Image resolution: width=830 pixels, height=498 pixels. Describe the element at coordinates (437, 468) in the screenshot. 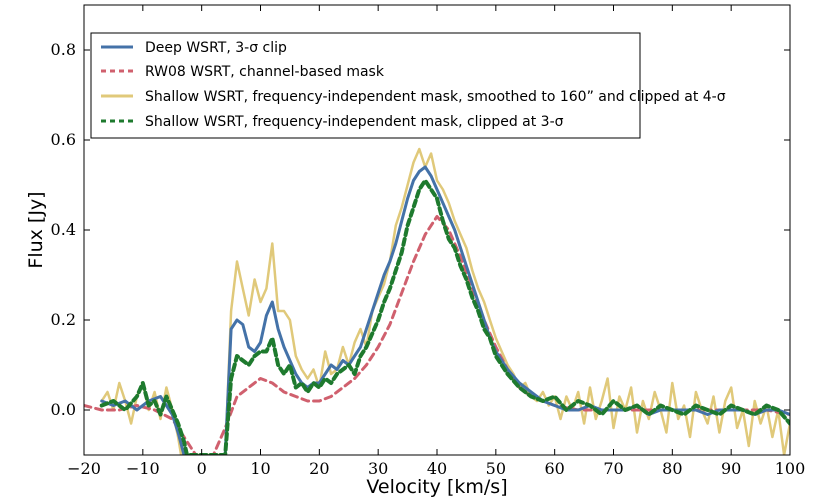

I see `x-tick-label: 40` at that location.